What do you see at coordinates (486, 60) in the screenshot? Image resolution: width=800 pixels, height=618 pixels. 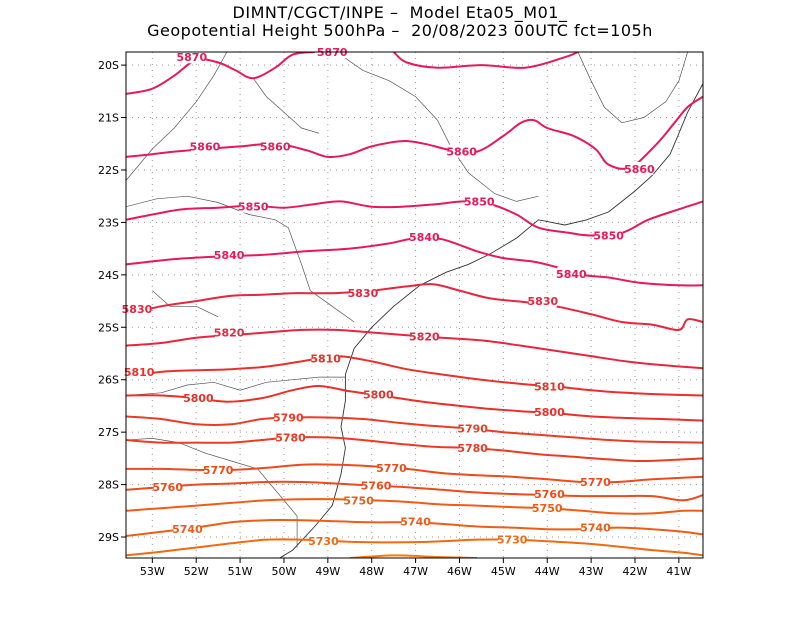 I see `contour-5870b` at bounding box center [486, 60].